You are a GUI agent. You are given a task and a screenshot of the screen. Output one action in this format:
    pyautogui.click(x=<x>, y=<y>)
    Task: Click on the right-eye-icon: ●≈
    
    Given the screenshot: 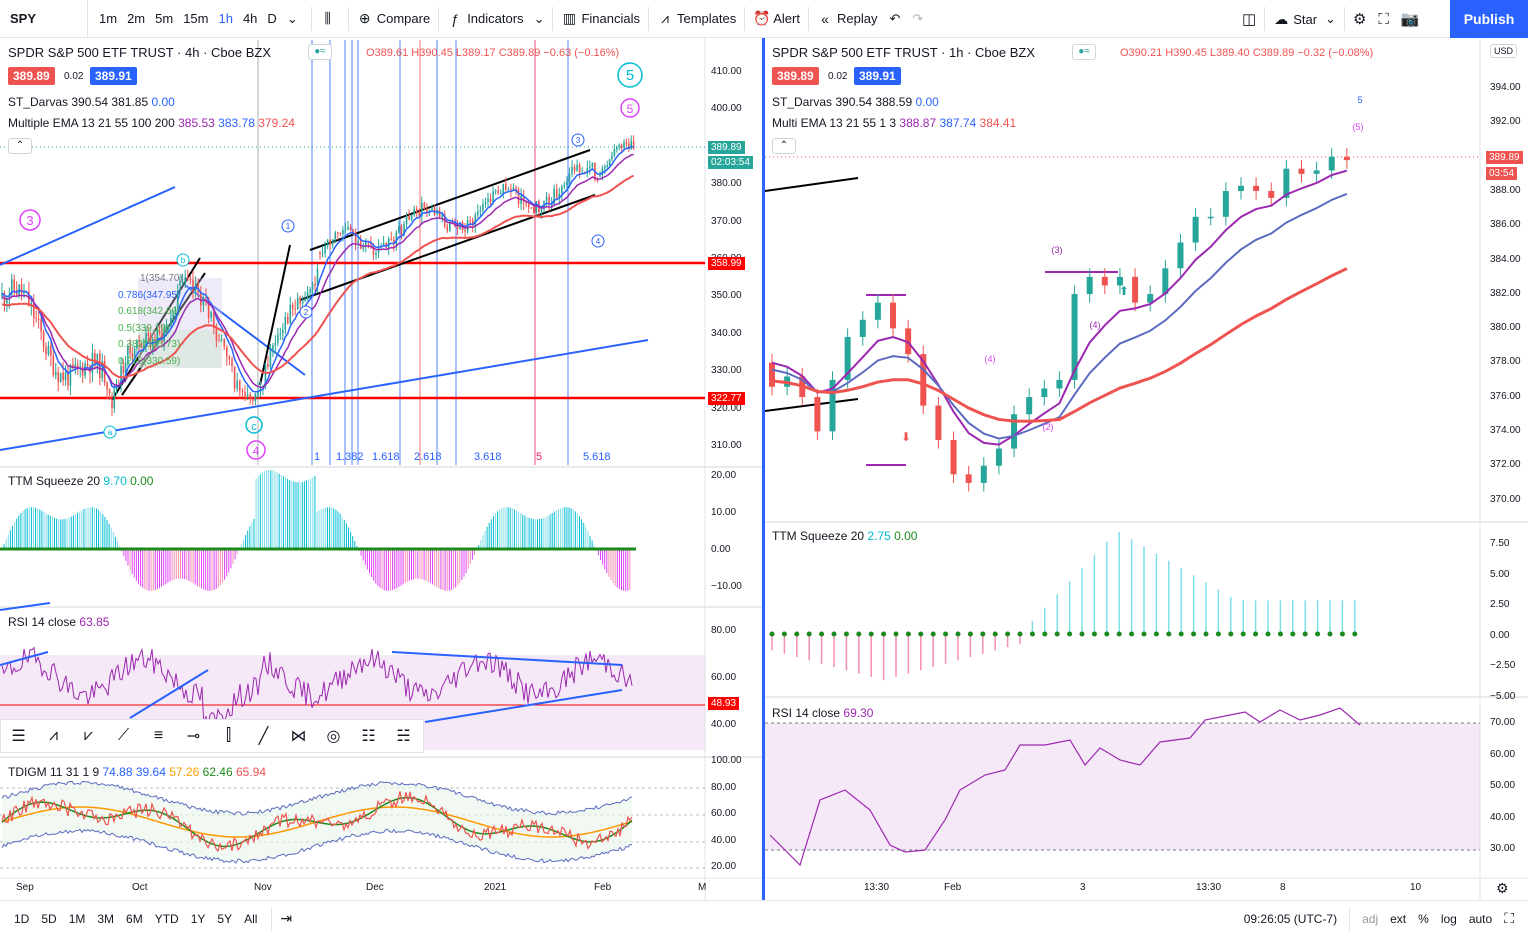 What is the action you would take?
    pyautogui.click(x=1084, y=52)
    